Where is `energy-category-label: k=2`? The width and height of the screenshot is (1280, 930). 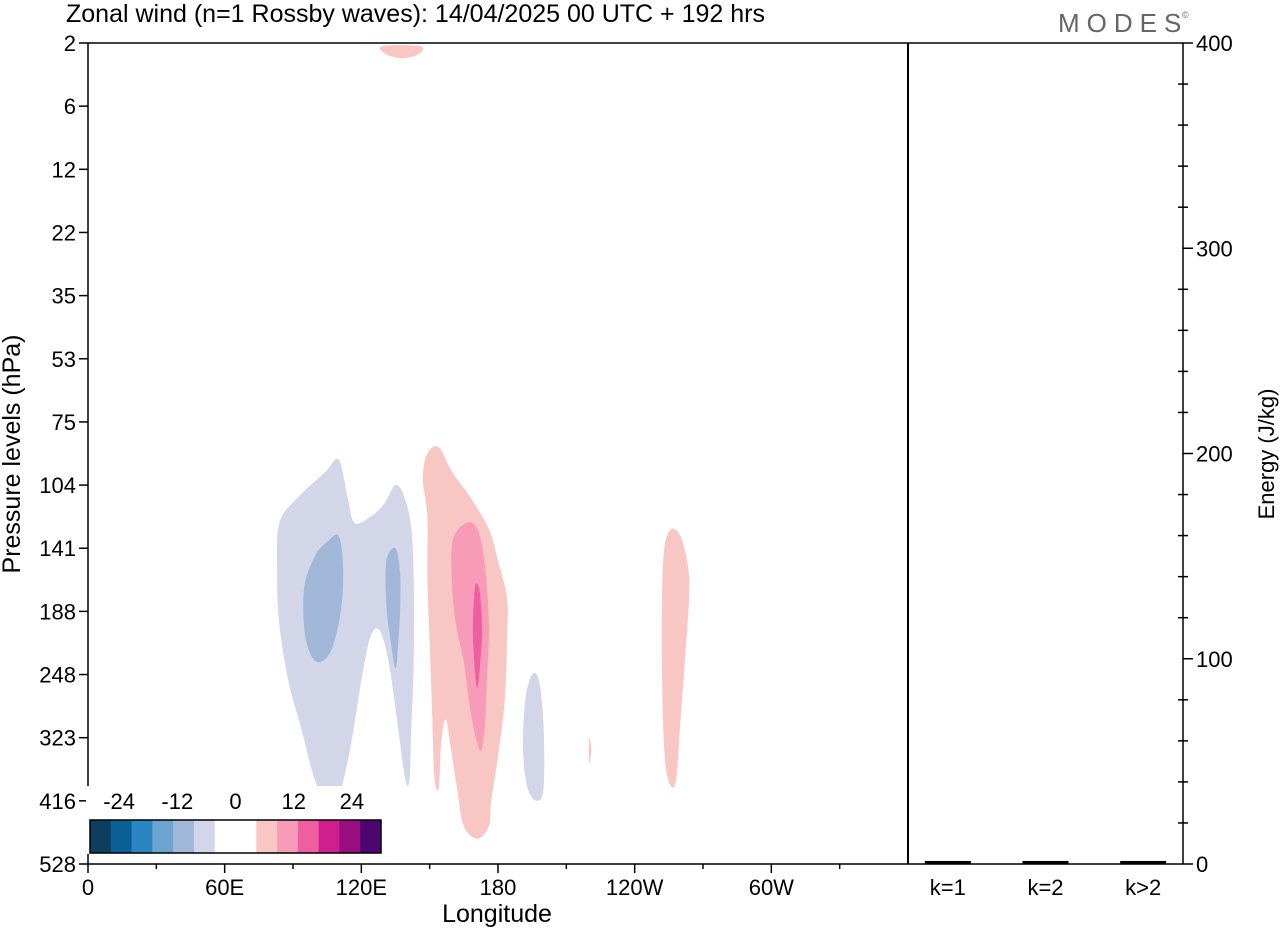 energy-category-label: k=2 is located at coordinates (1045, 887).